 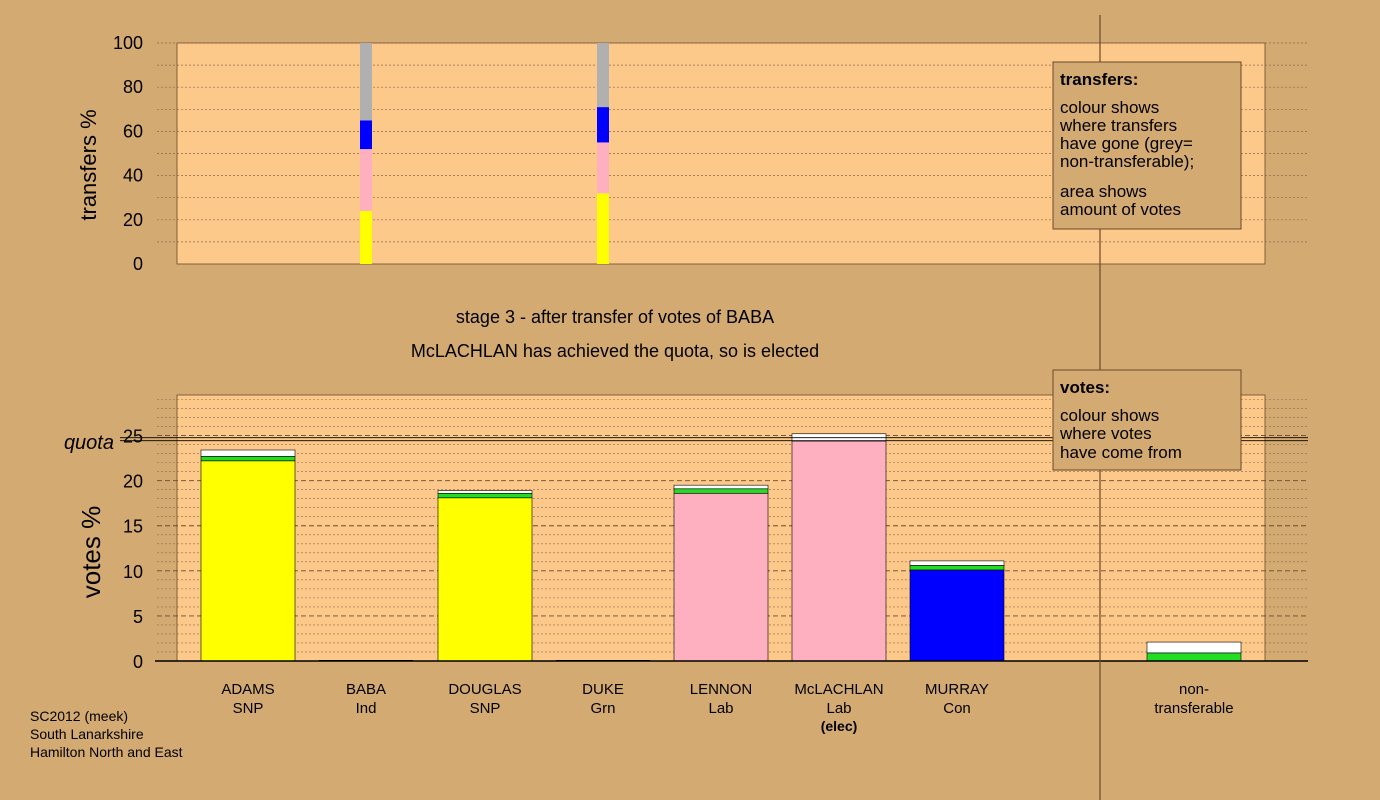 What do you see at coordinates (91, 552) in the screenshot?
I see `votes-axis-label: votes %` at bounding box center [91, 552].